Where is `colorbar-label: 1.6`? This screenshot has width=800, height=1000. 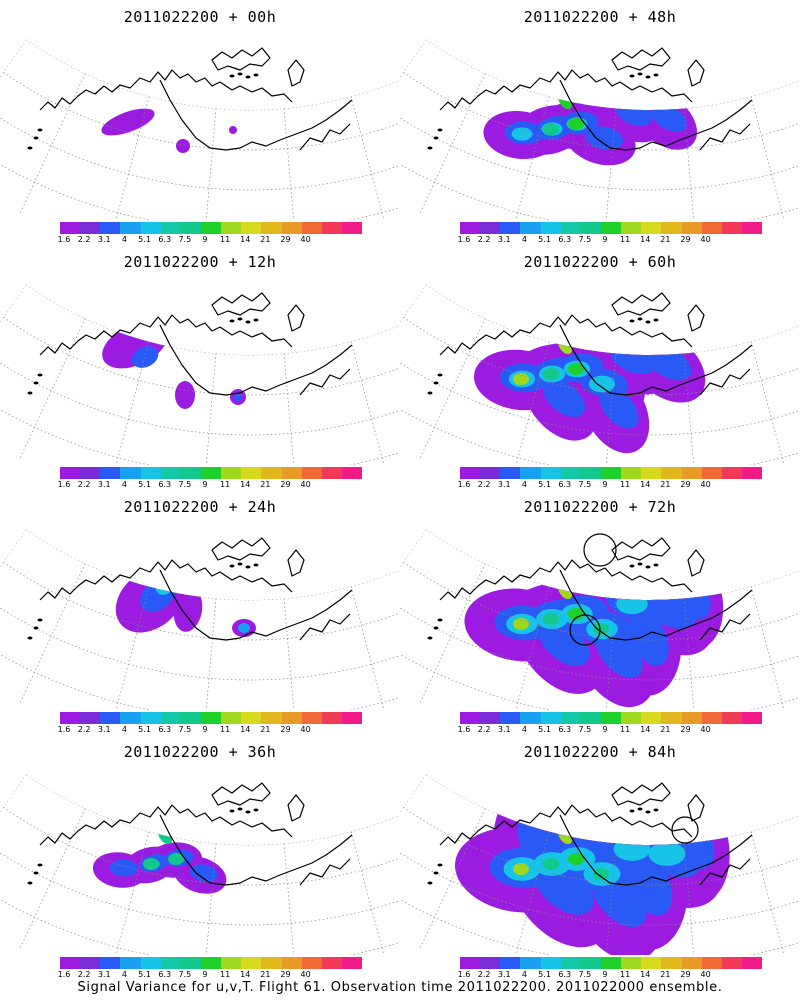
colorbar-label: 1.6 is located at coordinates (64, 239).